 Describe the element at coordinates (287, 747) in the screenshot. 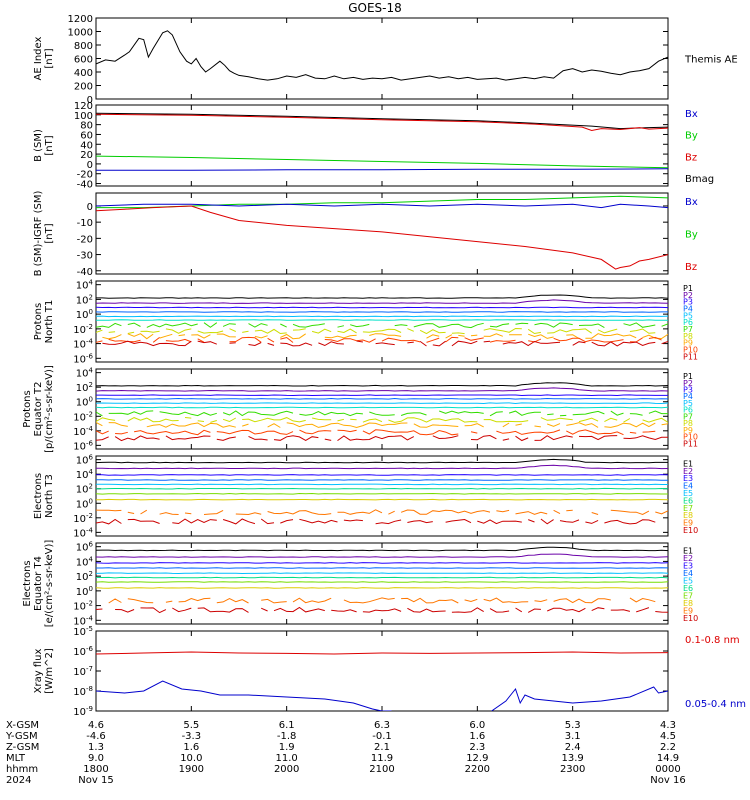

I see `x-tick-label: 1.9` at that location.